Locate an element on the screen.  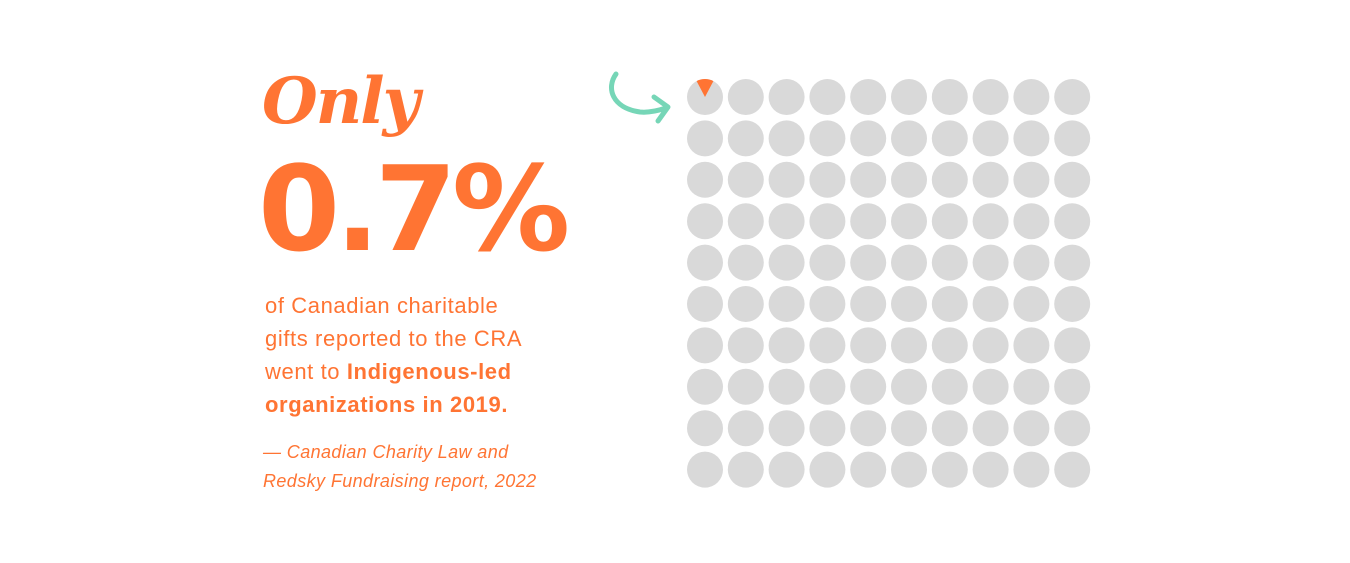
waffle-highlight-wedge is located at coordinates (705, 88).